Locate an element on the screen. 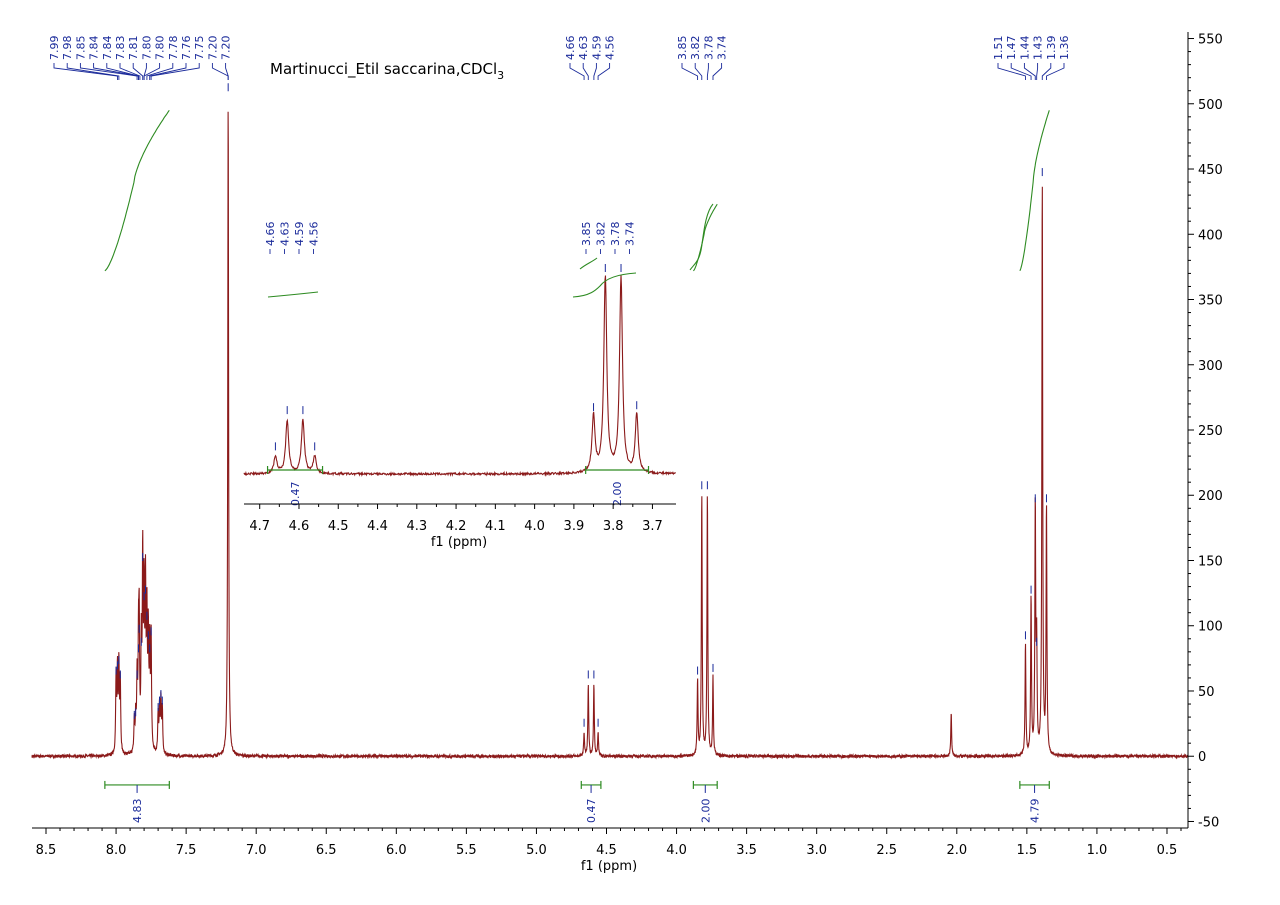 This screenshot has width=1280, height=905. y-tick-label: 0 is located at coordinates (1202, 757).